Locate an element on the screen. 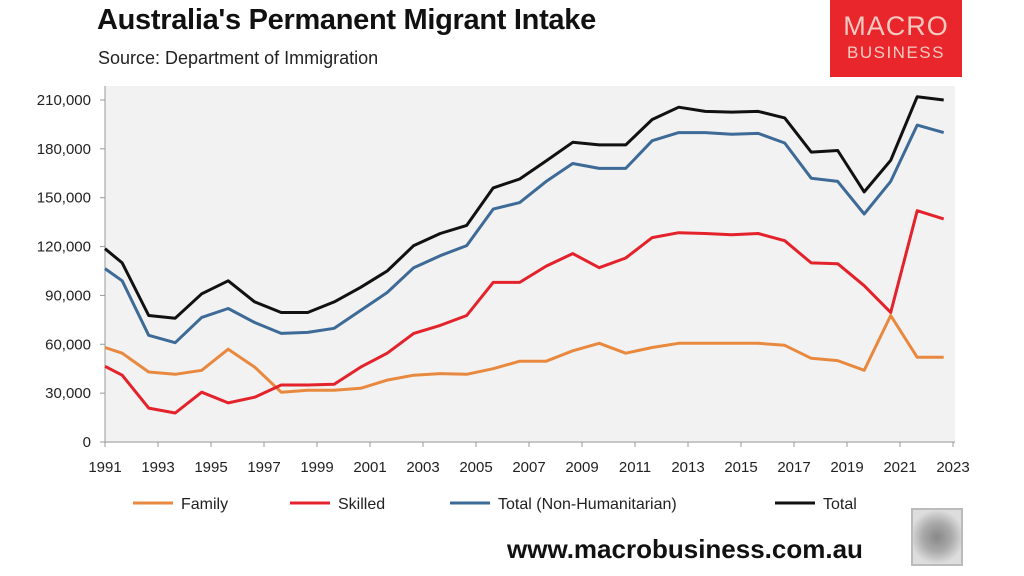  x-tick-label: 2013 is located at coordinates (687, 467).